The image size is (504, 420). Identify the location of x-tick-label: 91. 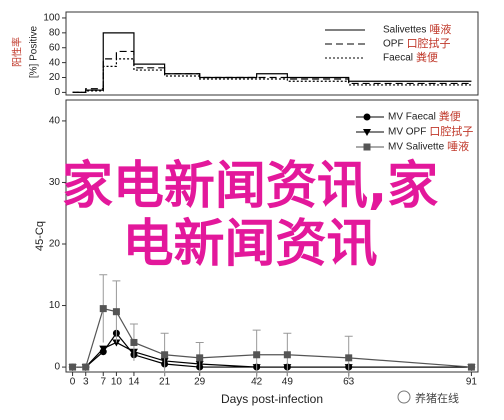
(472, 382).